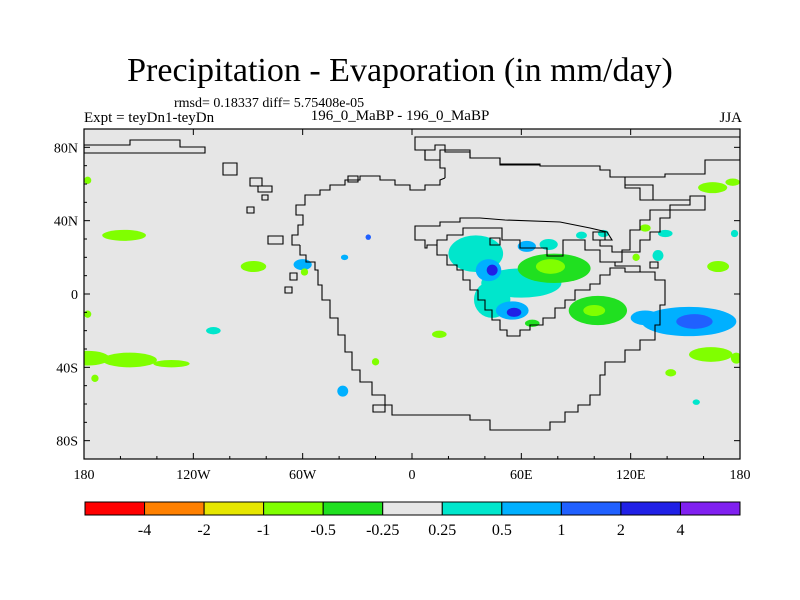 Image resolution: width=800 pixels, height=600 pixels. Describe the element at coordinates (621, 530) in the screenshot. I see `colorbar-label: 2` at that location.